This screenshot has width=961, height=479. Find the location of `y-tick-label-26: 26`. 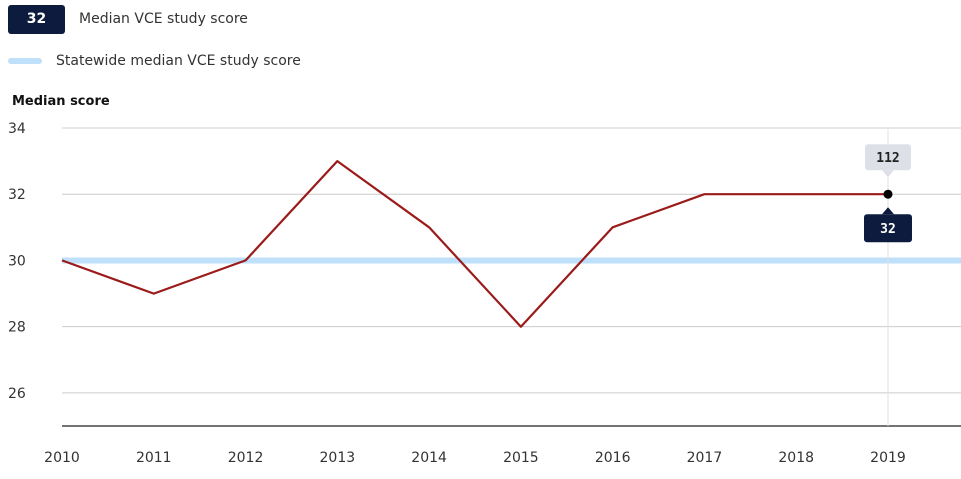

y-tick-label-26: 26 is located at coordinates (17, 394).